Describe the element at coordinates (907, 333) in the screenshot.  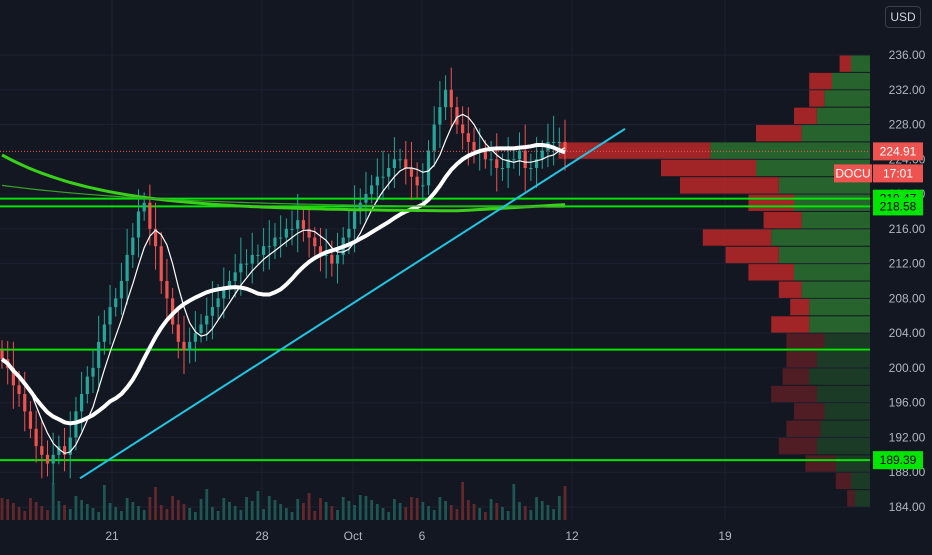
I see `y-tick-label: 204.00` at that location.